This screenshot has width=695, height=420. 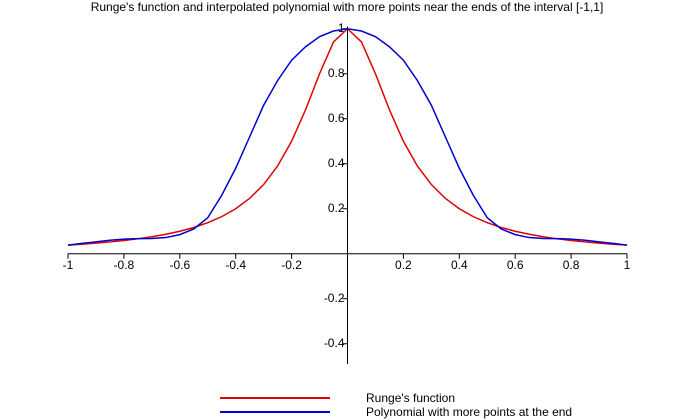 I want to click on x-tick-label: 1, so click(x=627, y=265).